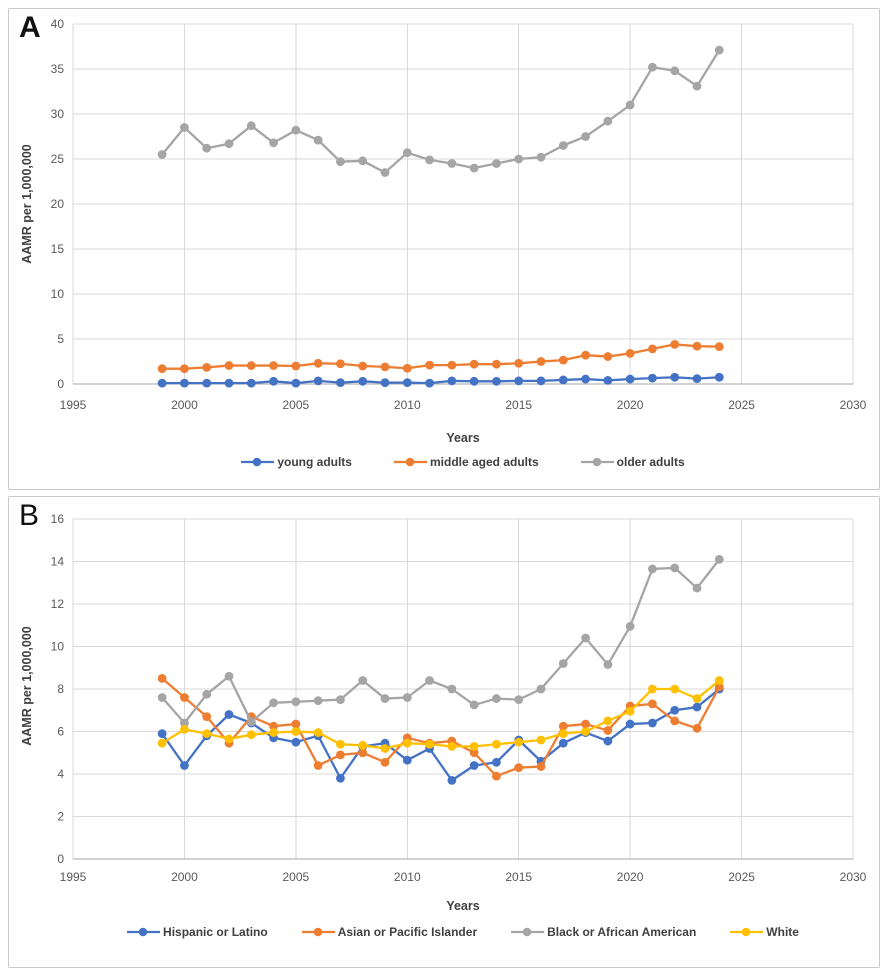 Image resolution: width=889 pixels, height=974 pixels. What do you see at coordinates (60, 732) in the screenshot?
I see `svg-text: 6` at bounding box center [60, 732].